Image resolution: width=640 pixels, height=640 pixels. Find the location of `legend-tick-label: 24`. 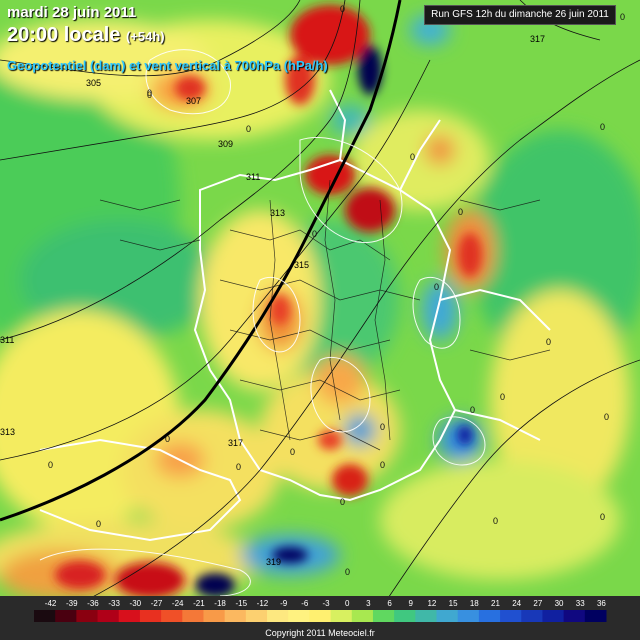

legend-tick-label: 24 is located at coordinates (516, 603).